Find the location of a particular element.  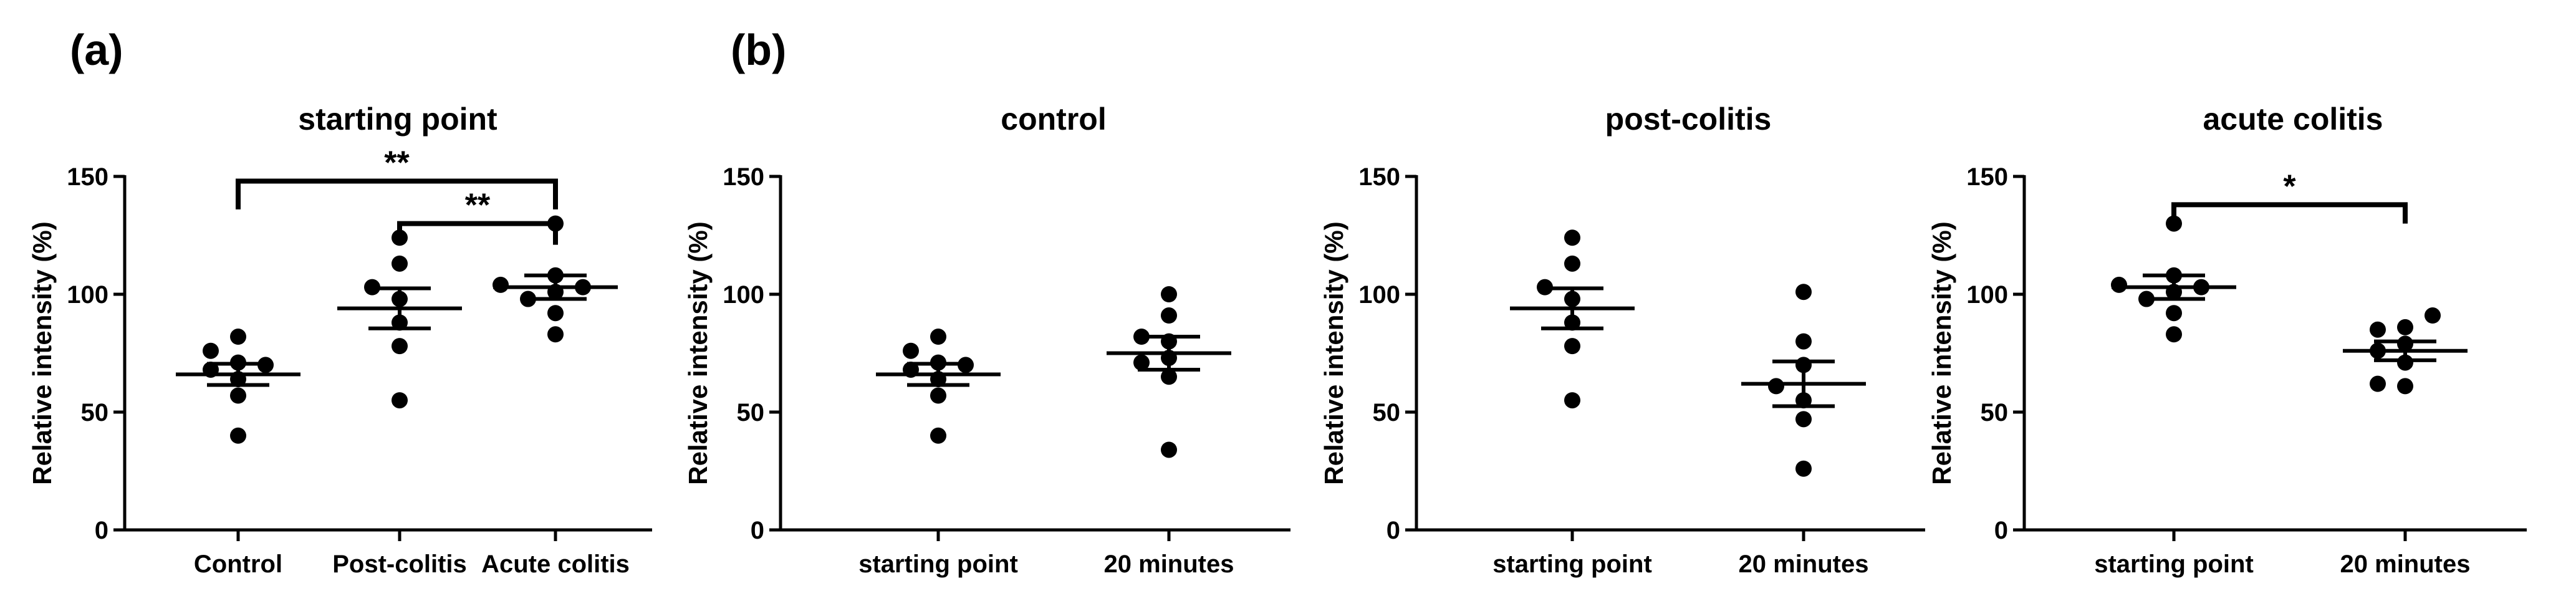

chart-title: post-colitis is located at coordinates (1688, 119).